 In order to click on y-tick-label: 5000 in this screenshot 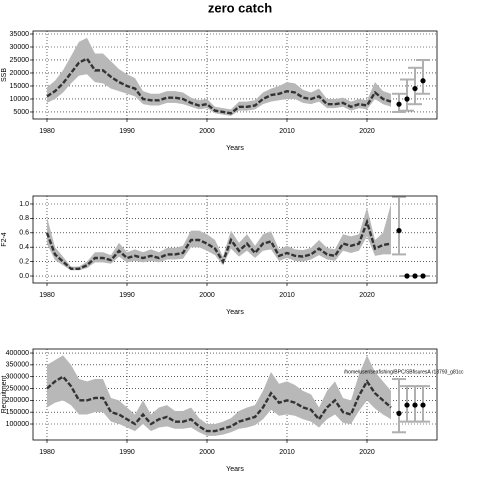, I will do `click(21, 112)`.